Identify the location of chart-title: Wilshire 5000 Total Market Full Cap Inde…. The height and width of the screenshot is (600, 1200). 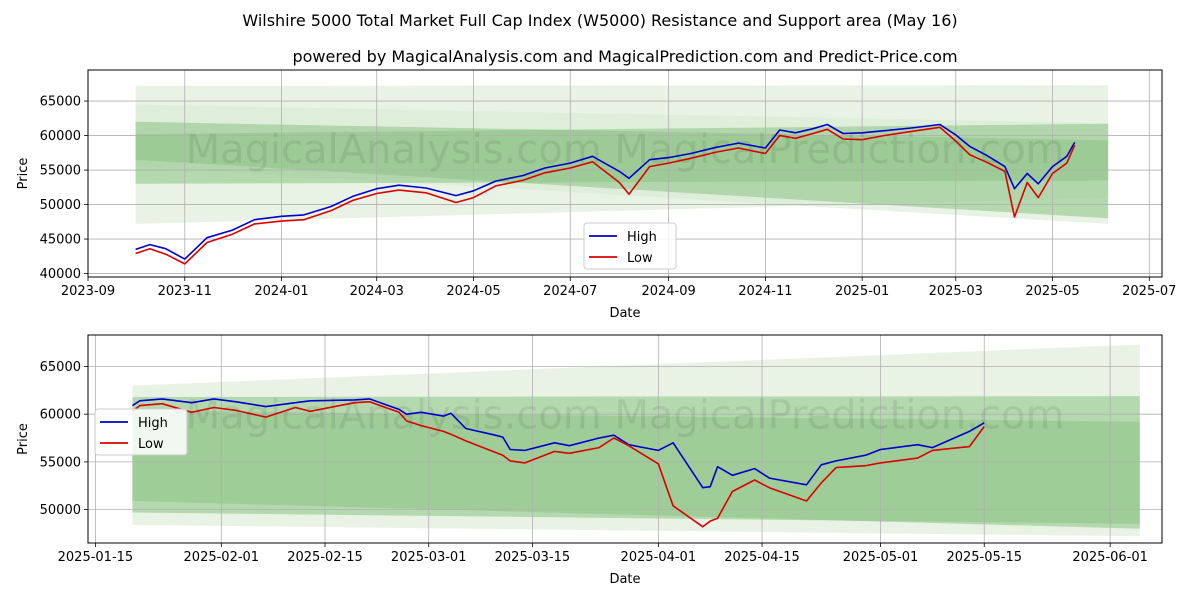
(599, 20).